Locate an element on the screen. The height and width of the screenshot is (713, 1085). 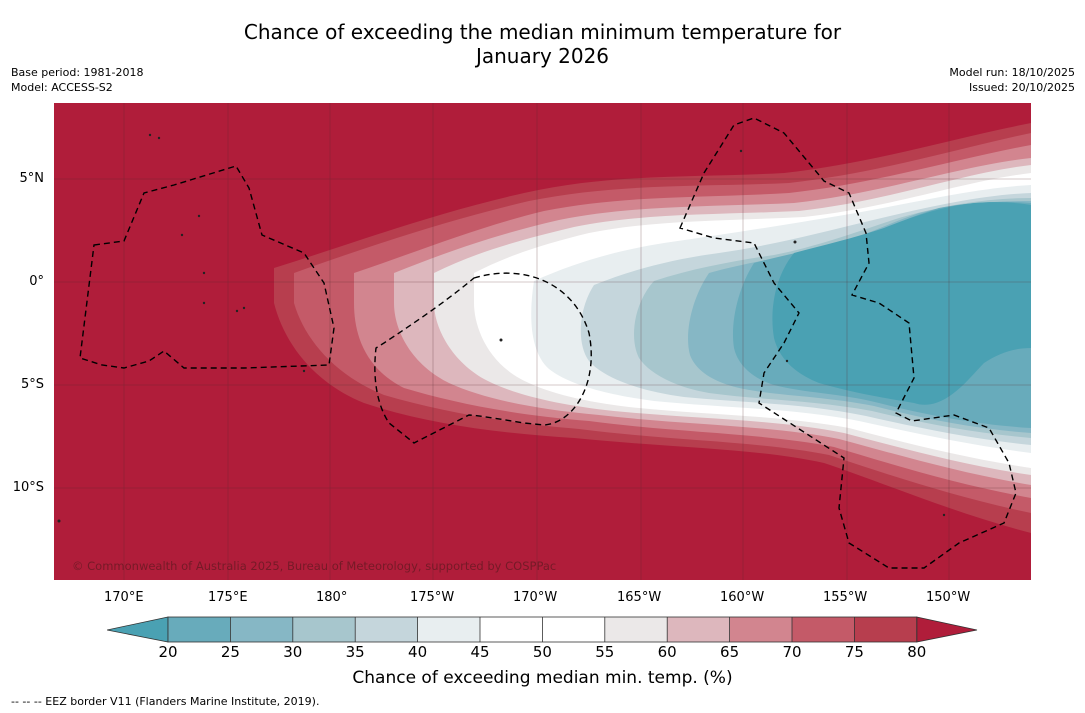
lon-tick-label: 175°W is located at coordinates (432, 597).